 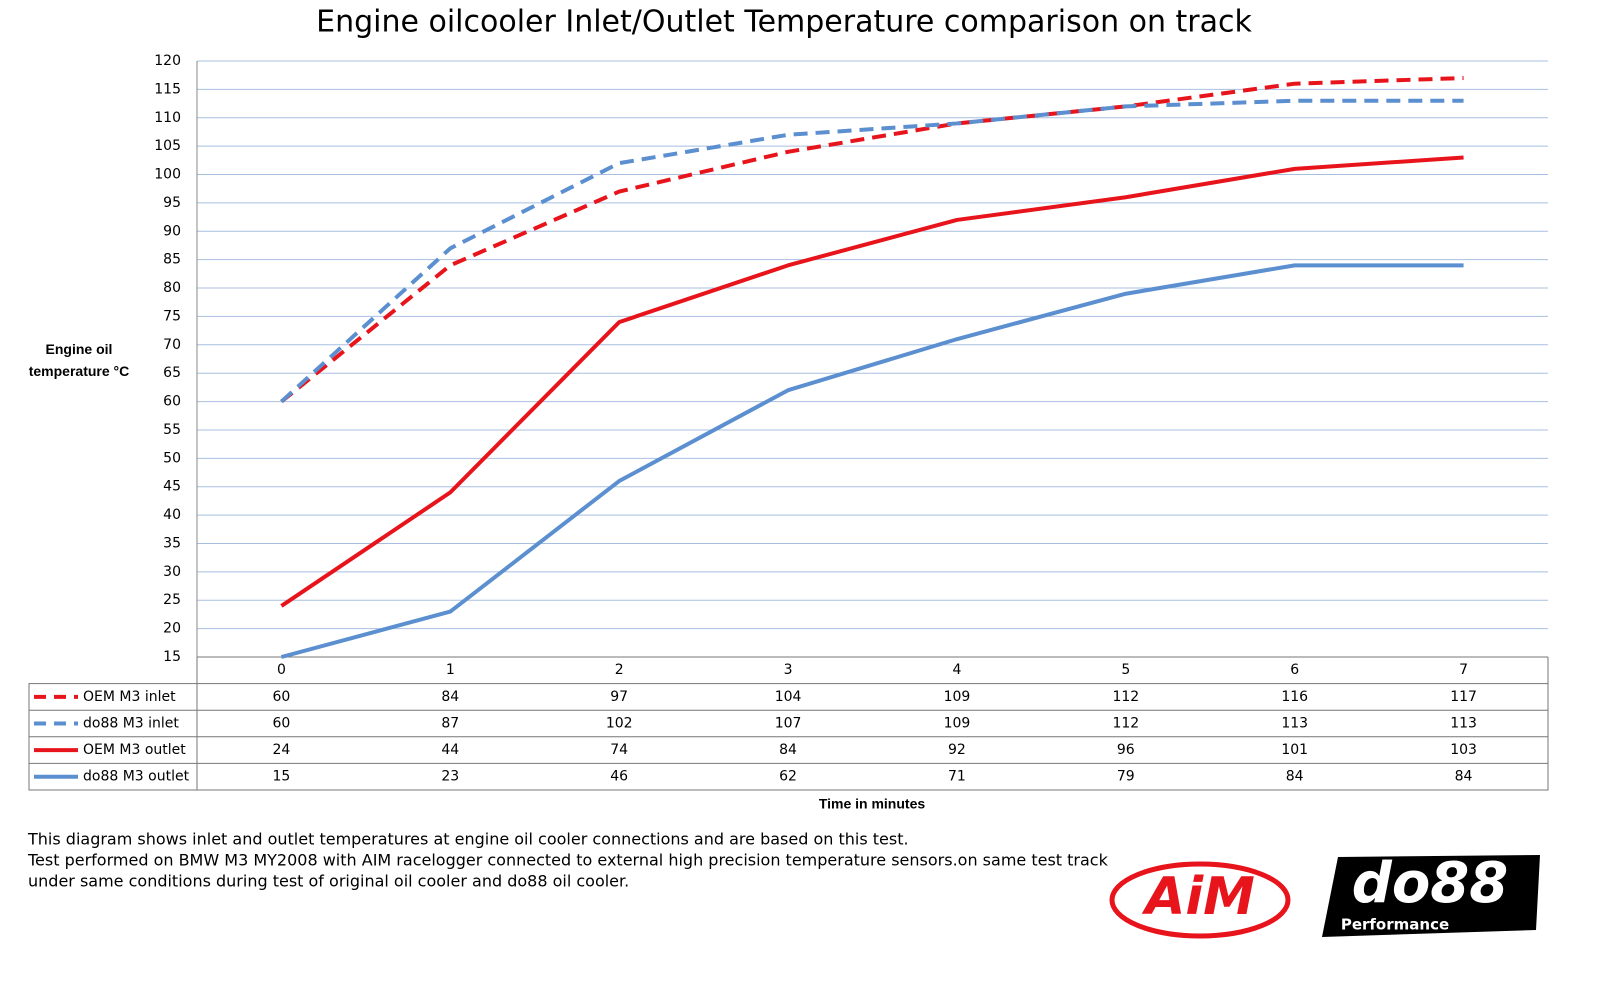 I want to click on table-cell: 71, so click(x=957, y=777).